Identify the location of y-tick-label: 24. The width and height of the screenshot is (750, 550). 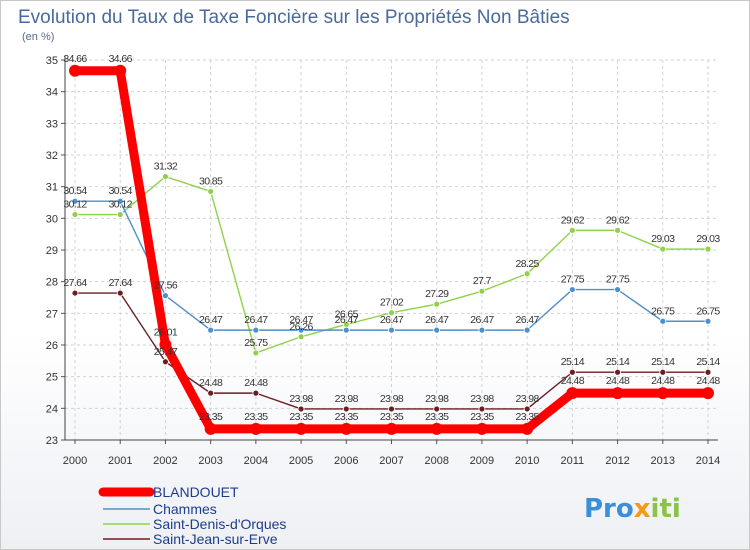
(52, 409).